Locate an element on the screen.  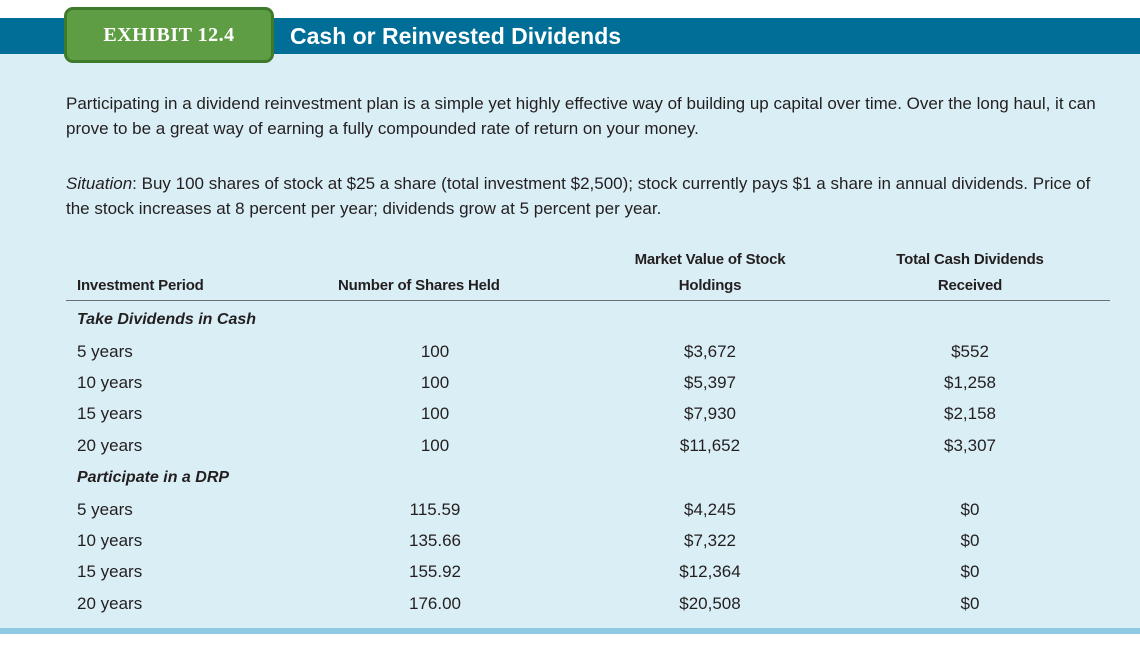
cell-shares: 155.92 is located at coordinates (435, 571).